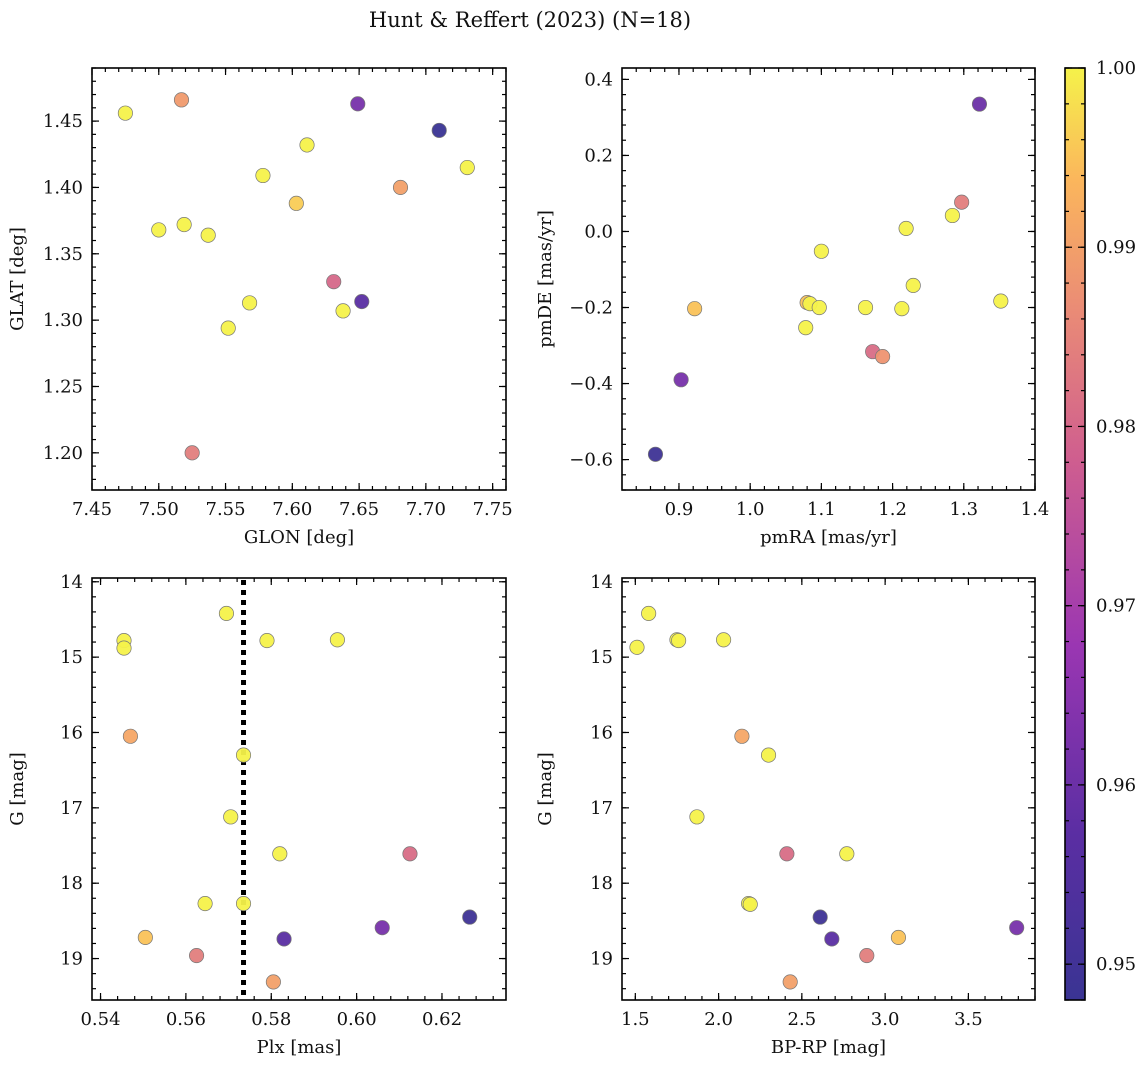  What do you see at coordinates (598, 155) in the screenshot?
I see `y-tick-label: 0.2` at bounding box center [598, 155].